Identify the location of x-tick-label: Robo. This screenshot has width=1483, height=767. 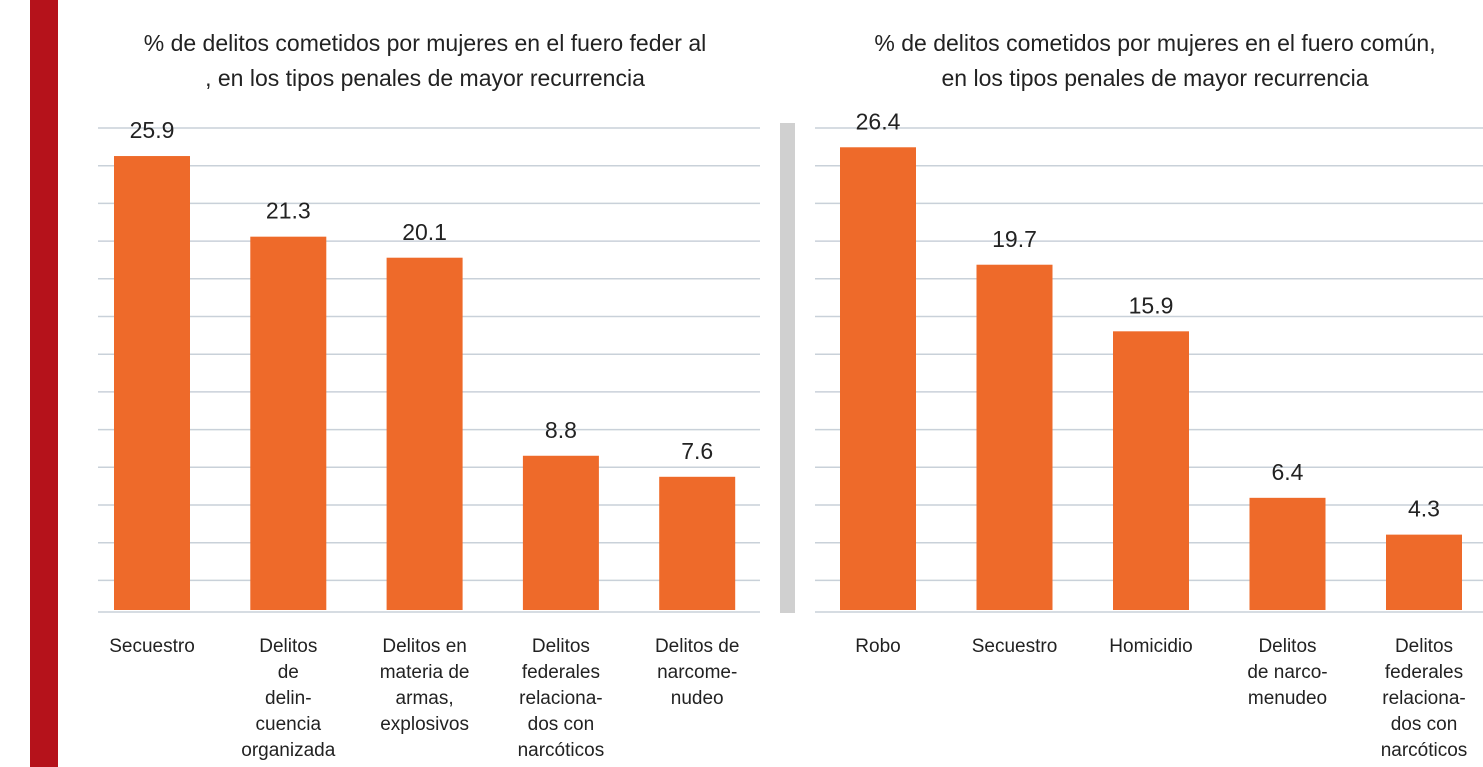
(877, 646).